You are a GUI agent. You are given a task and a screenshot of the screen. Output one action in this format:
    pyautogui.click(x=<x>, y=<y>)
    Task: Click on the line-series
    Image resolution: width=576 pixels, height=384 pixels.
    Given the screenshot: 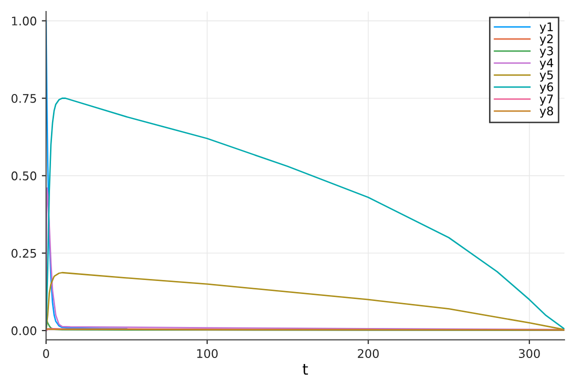 What is the action you would take?
    pyautogui.click(x=305, y=302)
    